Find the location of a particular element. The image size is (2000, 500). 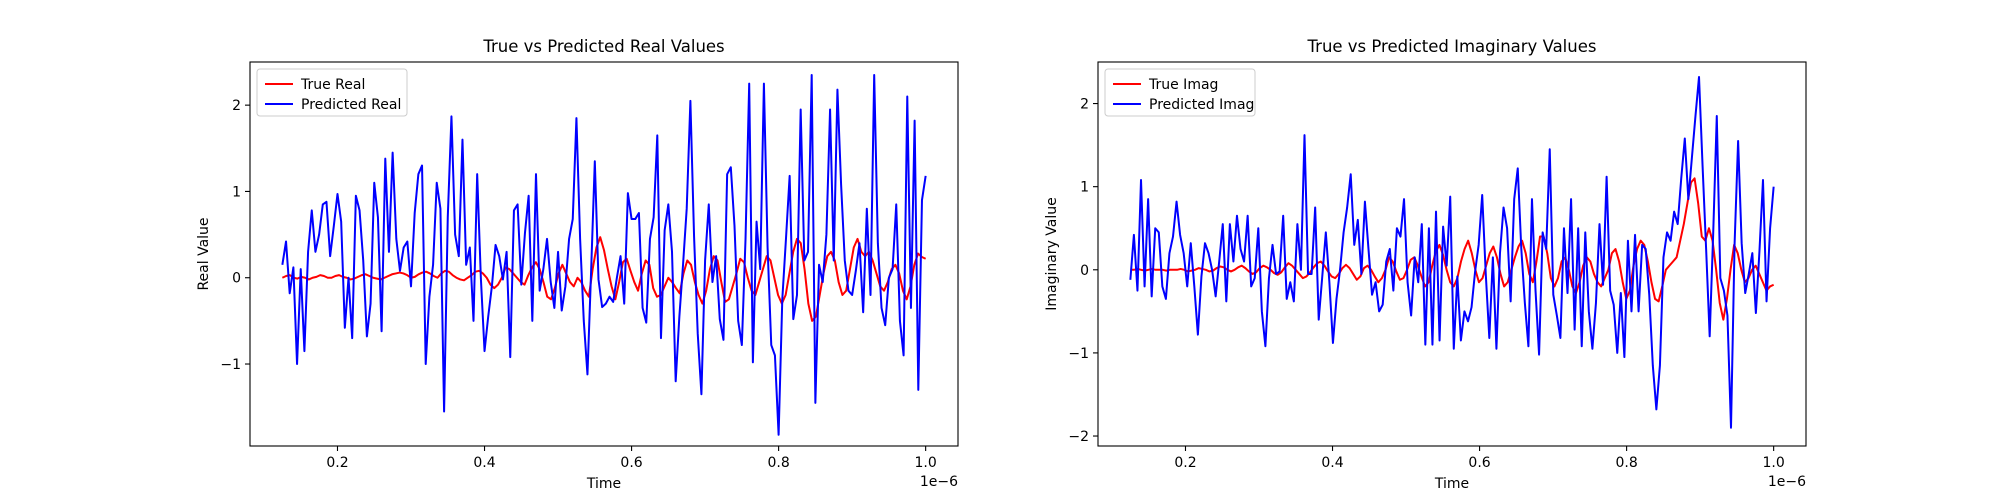

y-tick-label: −2 is located at coordinates (1078, 437).